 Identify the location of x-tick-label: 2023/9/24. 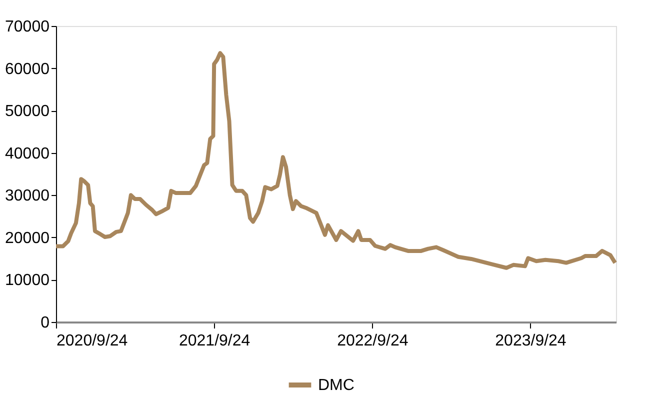
(530, 341).